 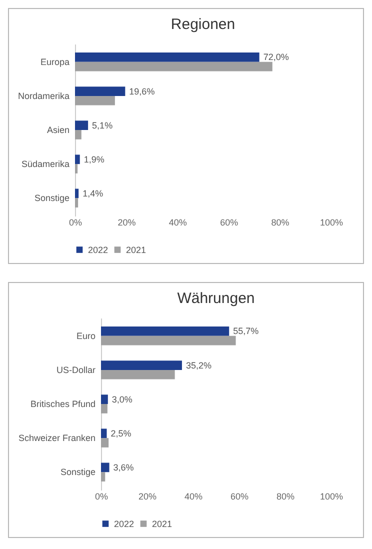 What do you see at coordinates (93, 193) in the screenshot?
I see `data-label: 1,4%` at bounding box center [93, 193].